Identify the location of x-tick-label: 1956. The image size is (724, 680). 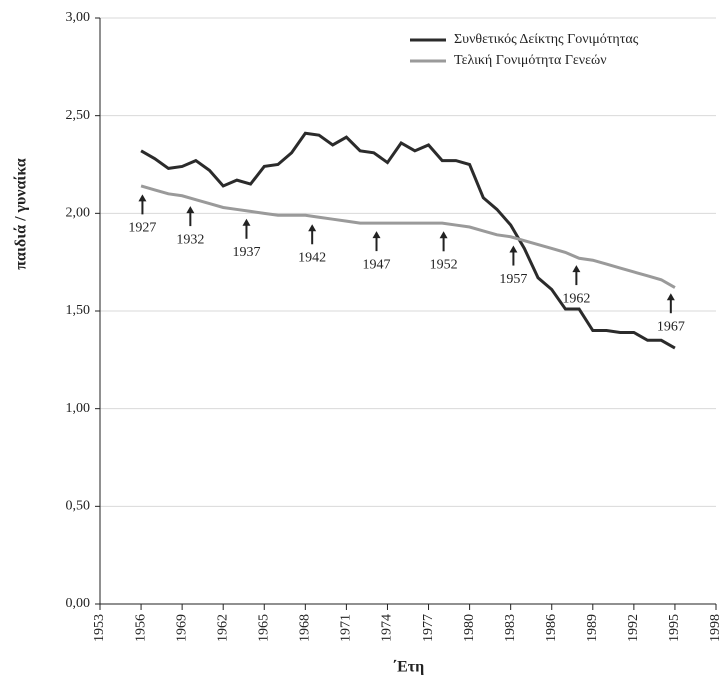
(140, 628).